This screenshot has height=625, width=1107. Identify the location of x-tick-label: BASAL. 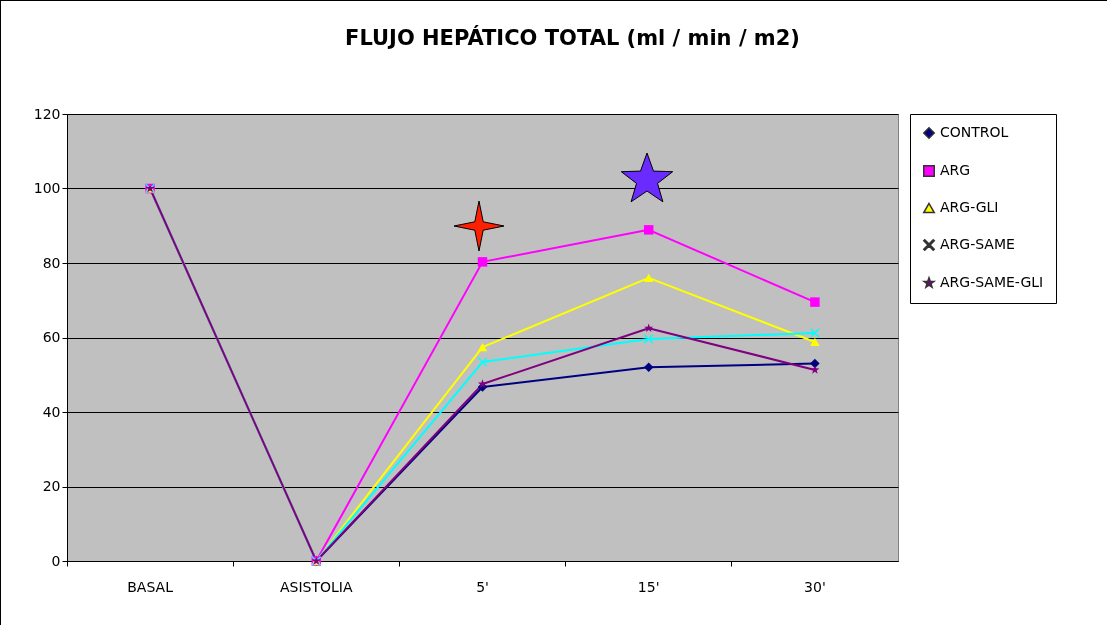
(150, 586).